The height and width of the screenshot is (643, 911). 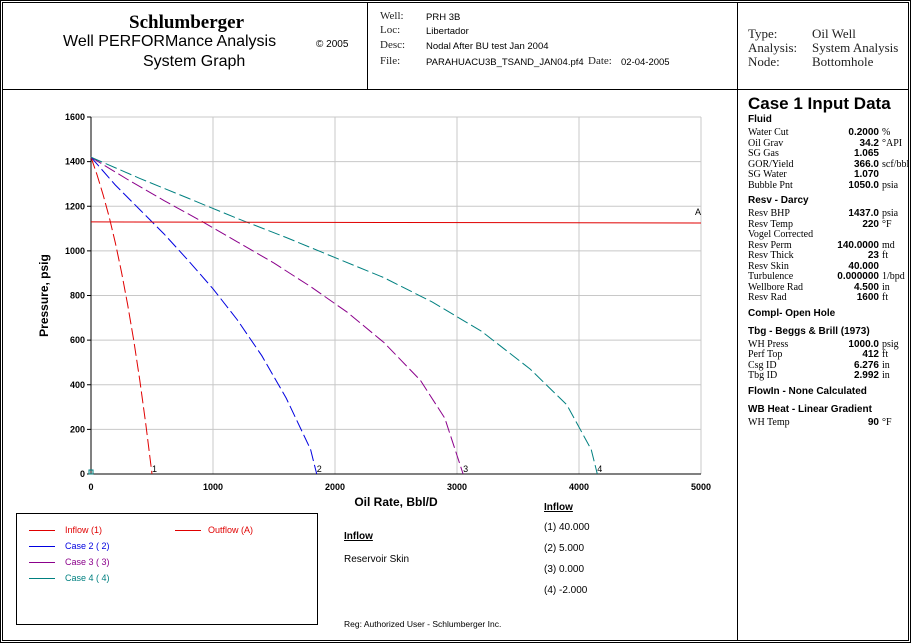 I want to click on desc-value: Nodal After BU test Jan 2004, so click(x=487, y=46).